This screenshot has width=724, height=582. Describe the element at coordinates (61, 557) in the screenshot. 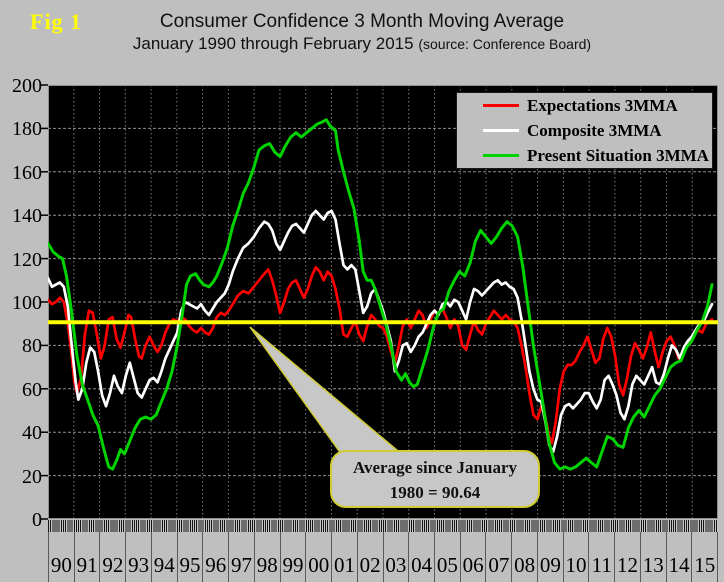

I see `year-label: 90` at that location.